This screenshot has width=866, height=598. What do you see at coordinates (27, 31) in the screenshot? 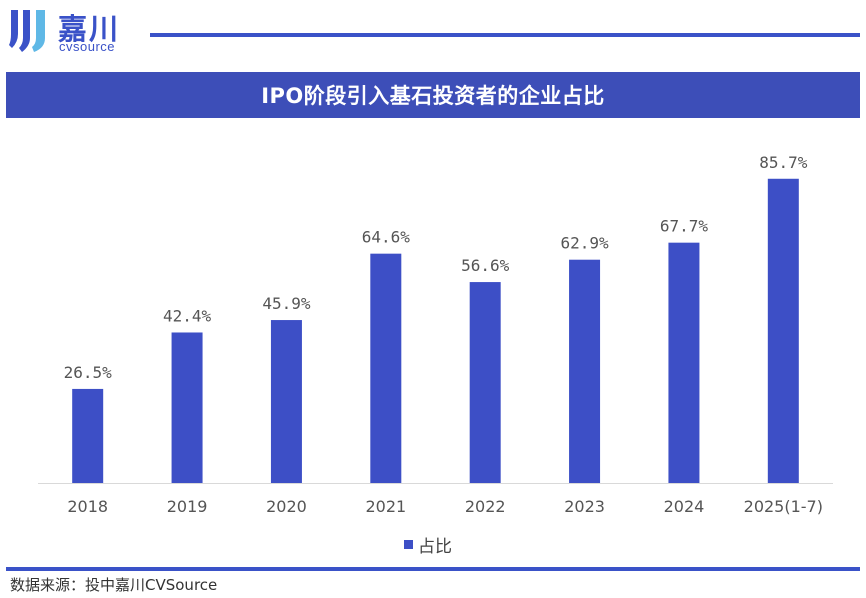
I see `logo-mark-icon` at bounding box center [27, 31].